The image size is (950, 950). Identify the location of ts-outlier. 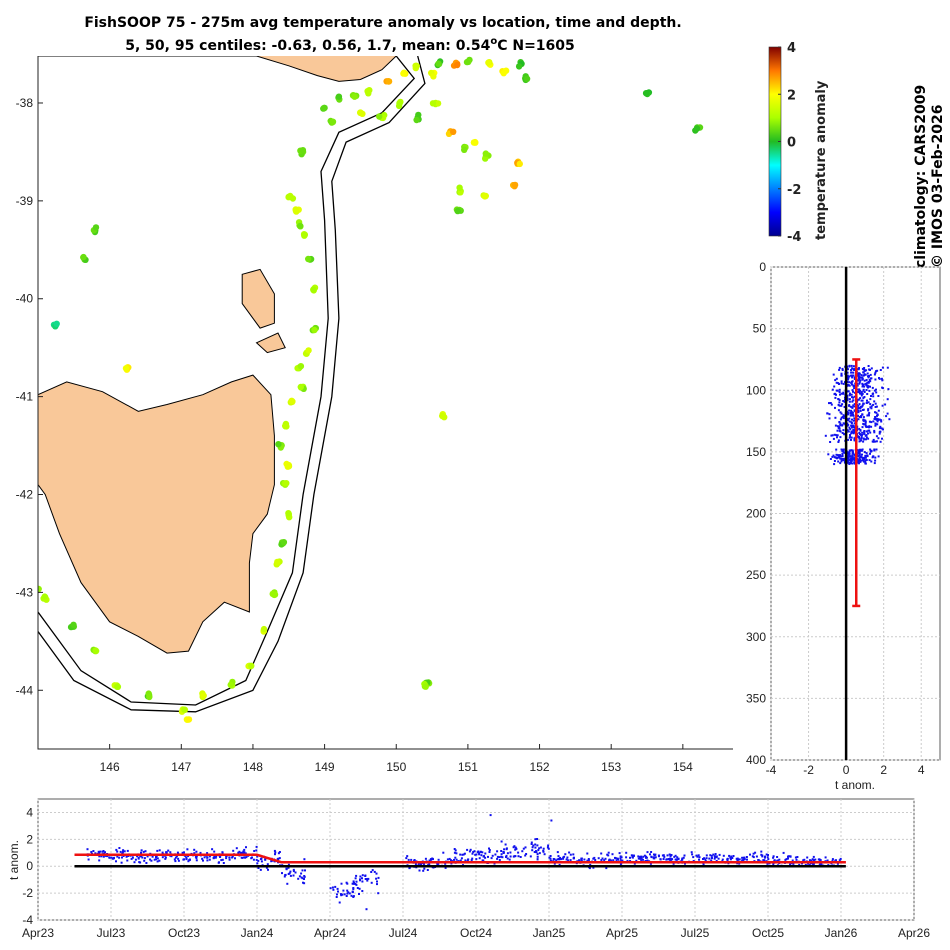
(490, 815).